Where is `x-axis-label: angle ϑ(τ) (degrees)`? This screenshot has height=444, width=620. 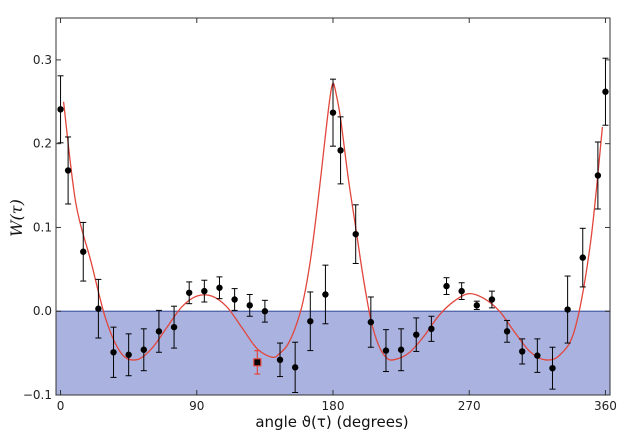 x-axis-label: angle ϑ(τ) (degrees) is located at coordinates (331, 422).